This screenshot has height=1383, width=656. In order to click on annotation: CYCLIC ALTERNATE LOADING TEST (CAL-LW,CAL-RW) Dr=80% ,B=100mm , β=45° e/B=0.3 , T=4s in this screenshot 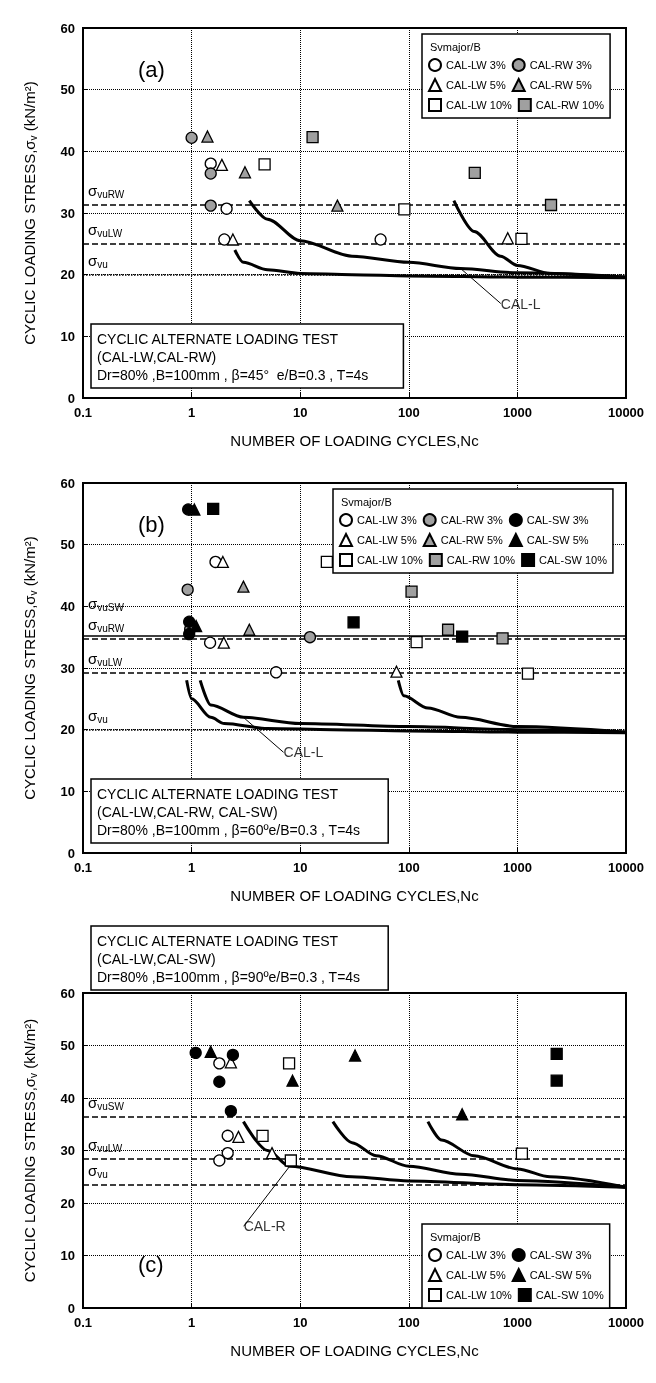, I will do `click(233, 357)`.